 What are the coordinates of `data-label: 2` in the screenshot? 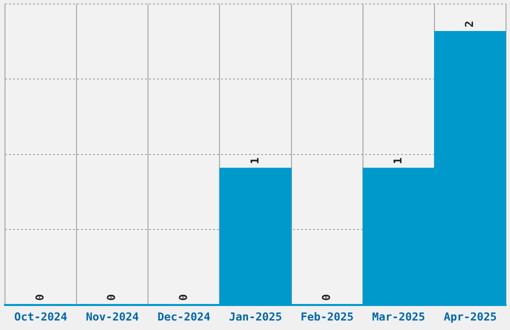 It's located at (469, 24).